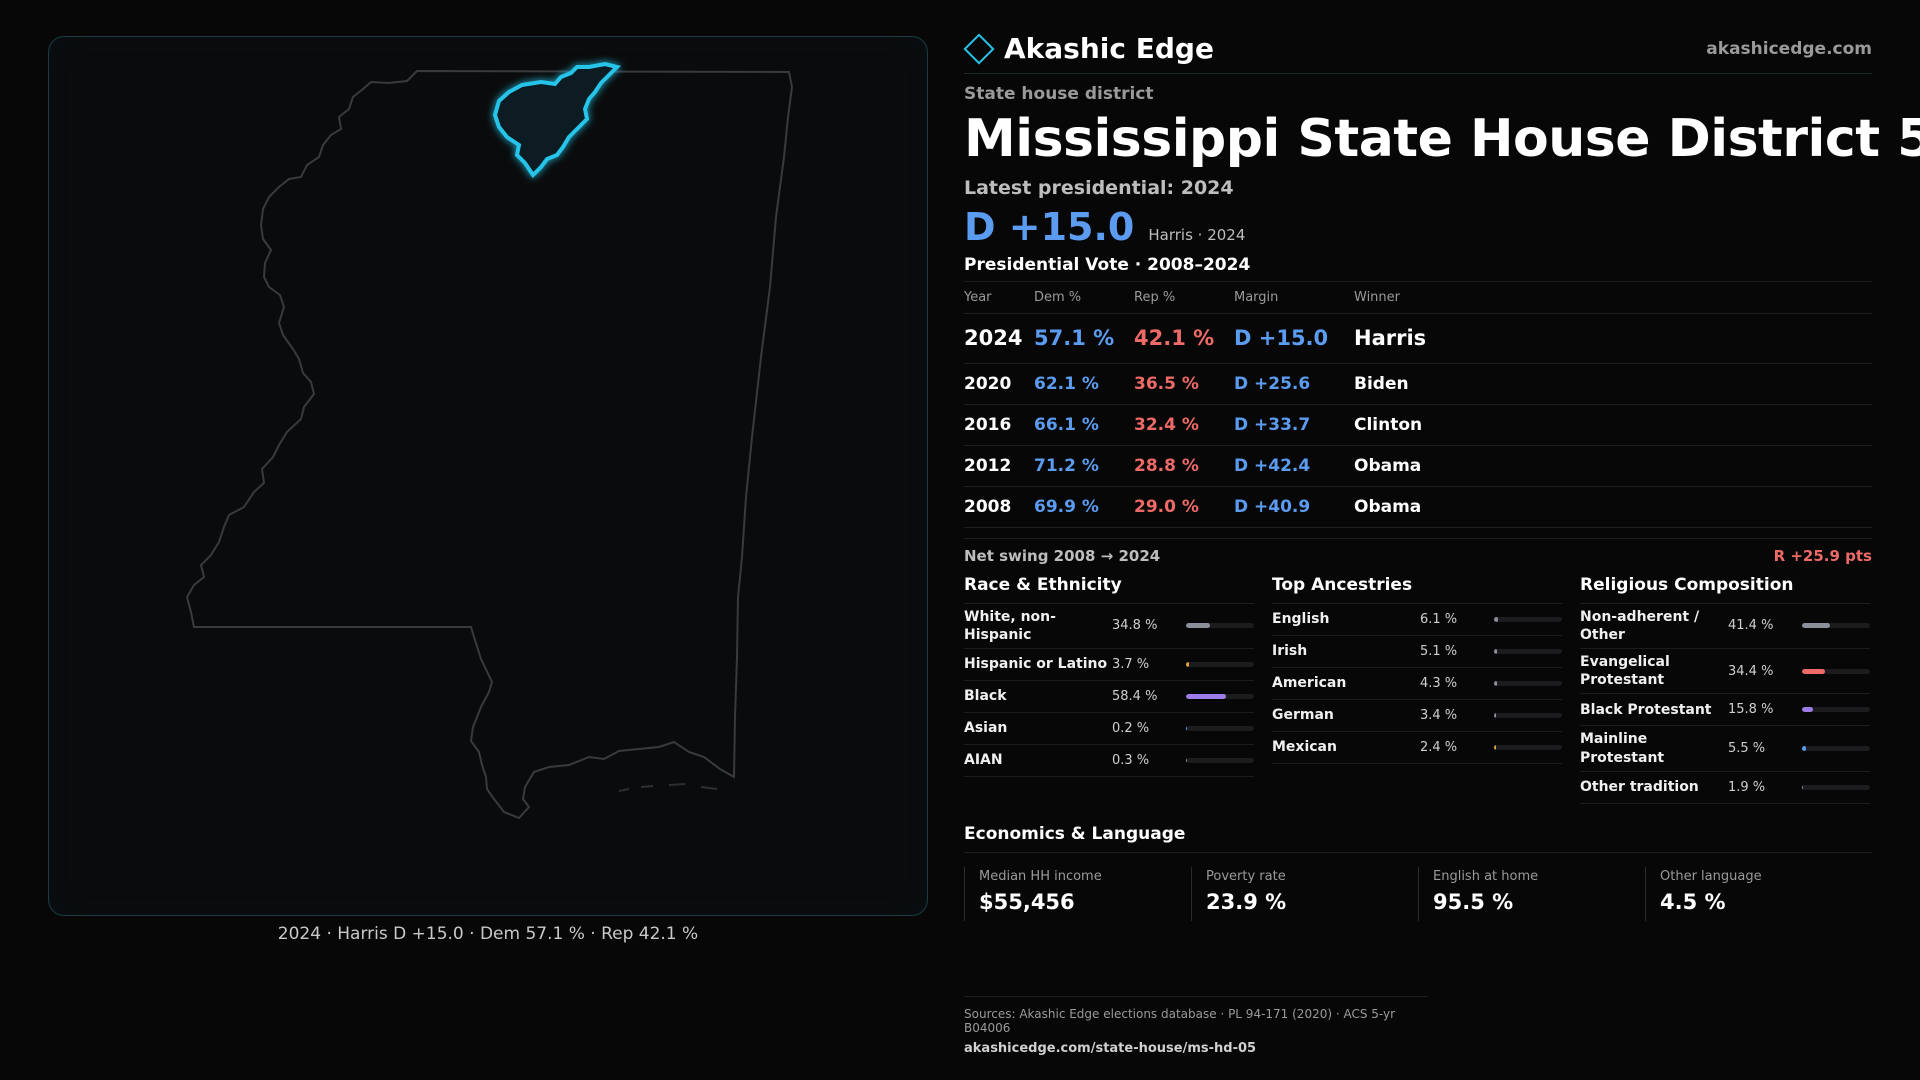 The width and height of the screenshot is (1920, 1080). Describe the element at coordinates (1711, 876) in the screenshot. I see `econ-label: Other language` at that location.